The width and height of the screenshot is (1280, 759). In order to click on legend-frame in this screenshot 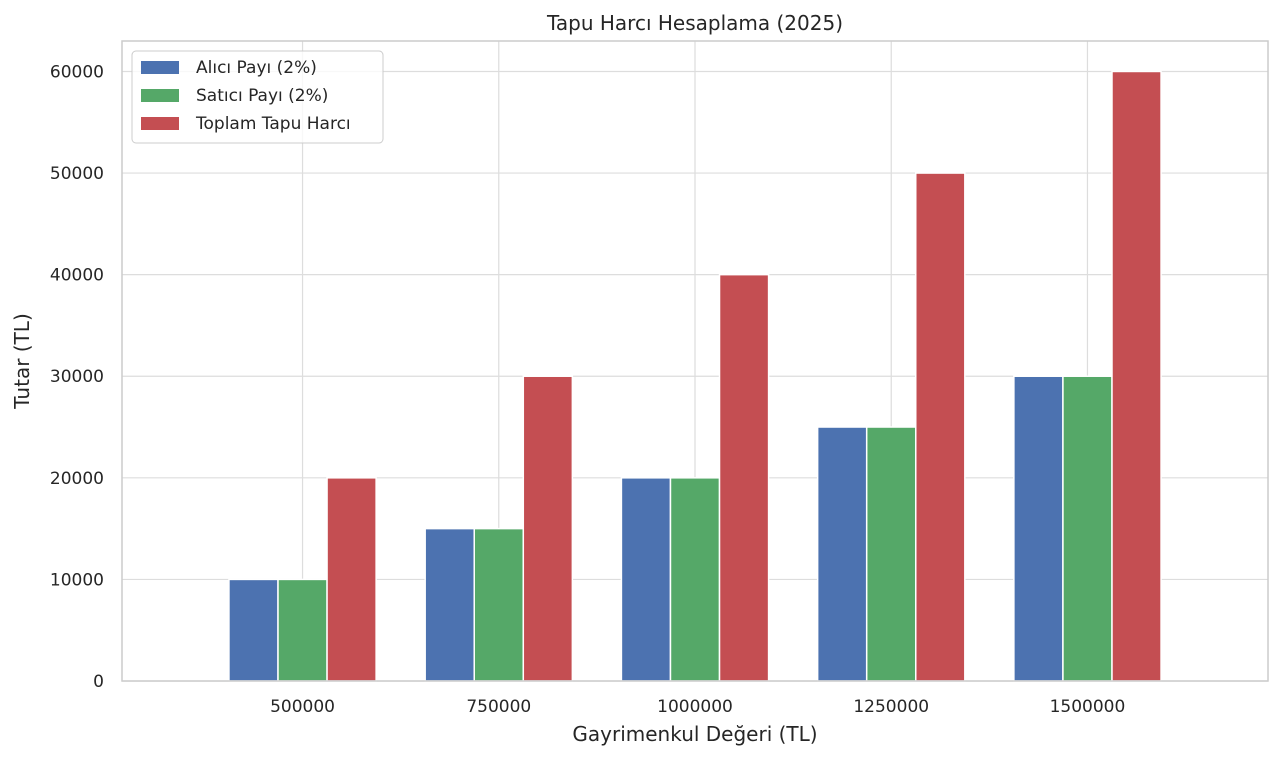, I will do `click(257, 97)`.